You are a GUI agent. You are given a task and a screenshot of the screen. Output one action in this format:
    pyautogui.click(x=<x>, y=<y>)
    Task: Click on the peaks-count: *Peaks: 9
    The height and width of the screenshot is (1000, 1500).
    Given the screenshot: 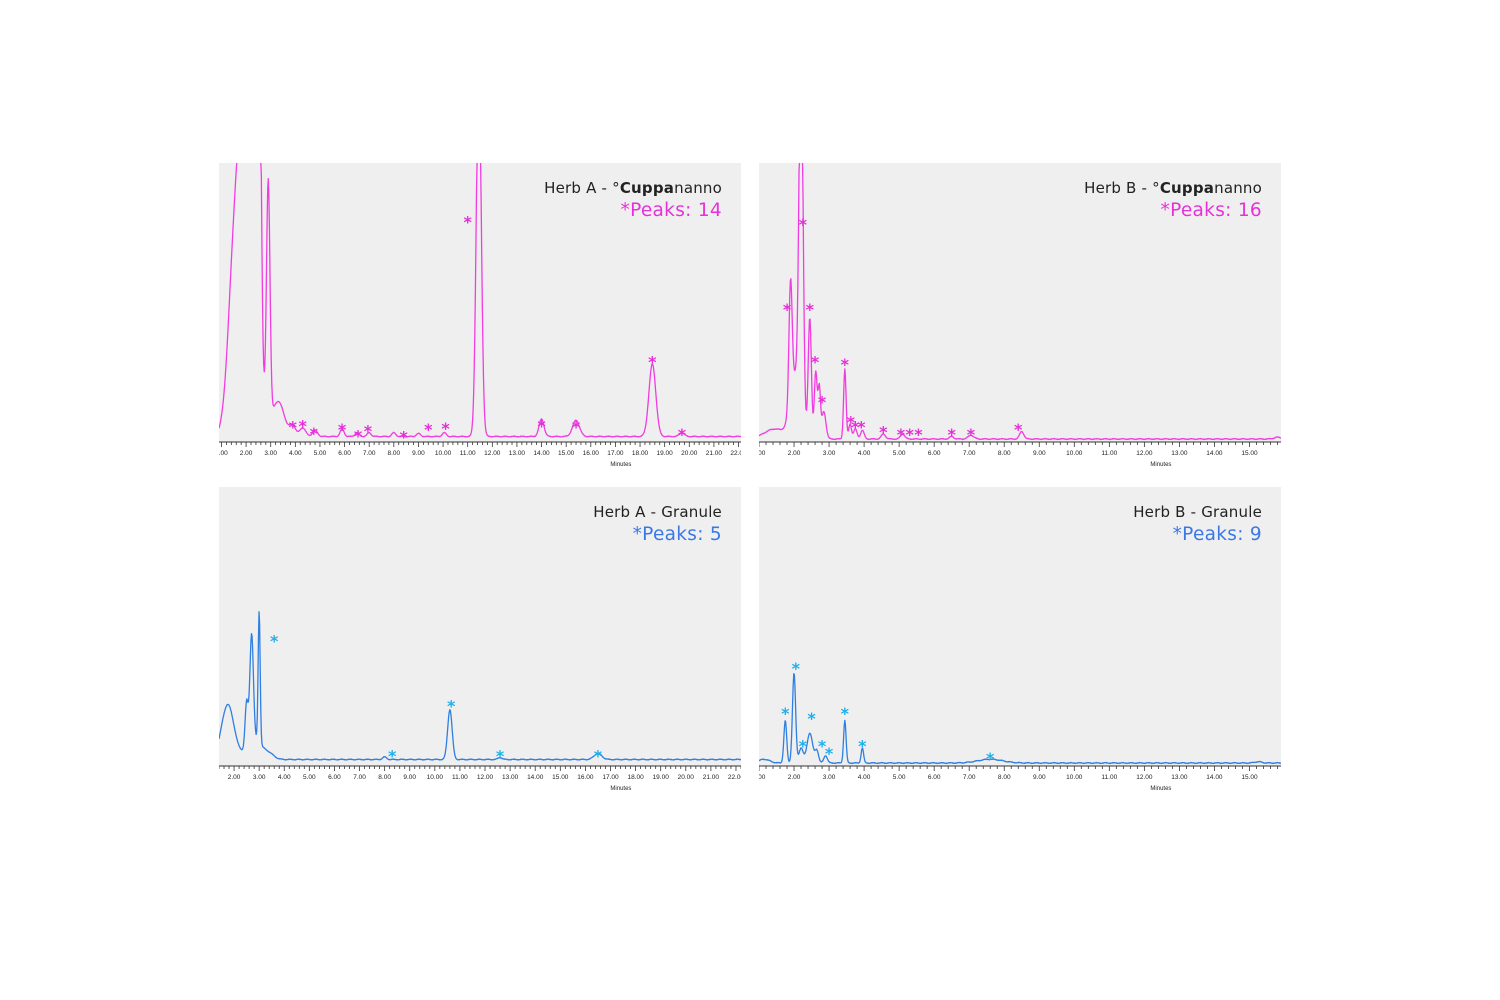 What is the action you would take?
    pyautogui.click(x=1217, y=534)
    